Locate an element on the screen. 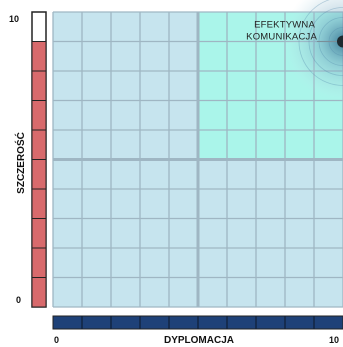  point-glow is located at coordinates (313, 51).